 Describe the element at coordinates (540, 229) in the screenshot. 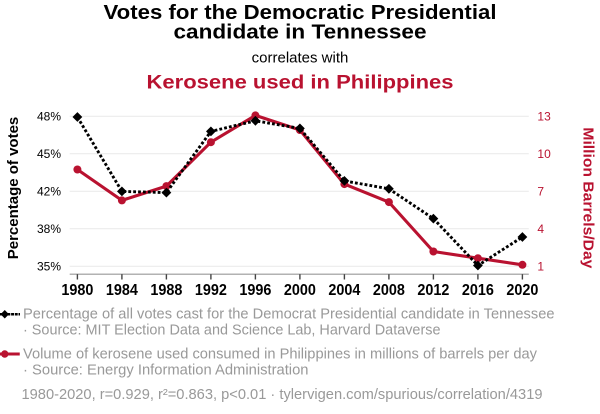

I see `svg-text: 4` at that location.